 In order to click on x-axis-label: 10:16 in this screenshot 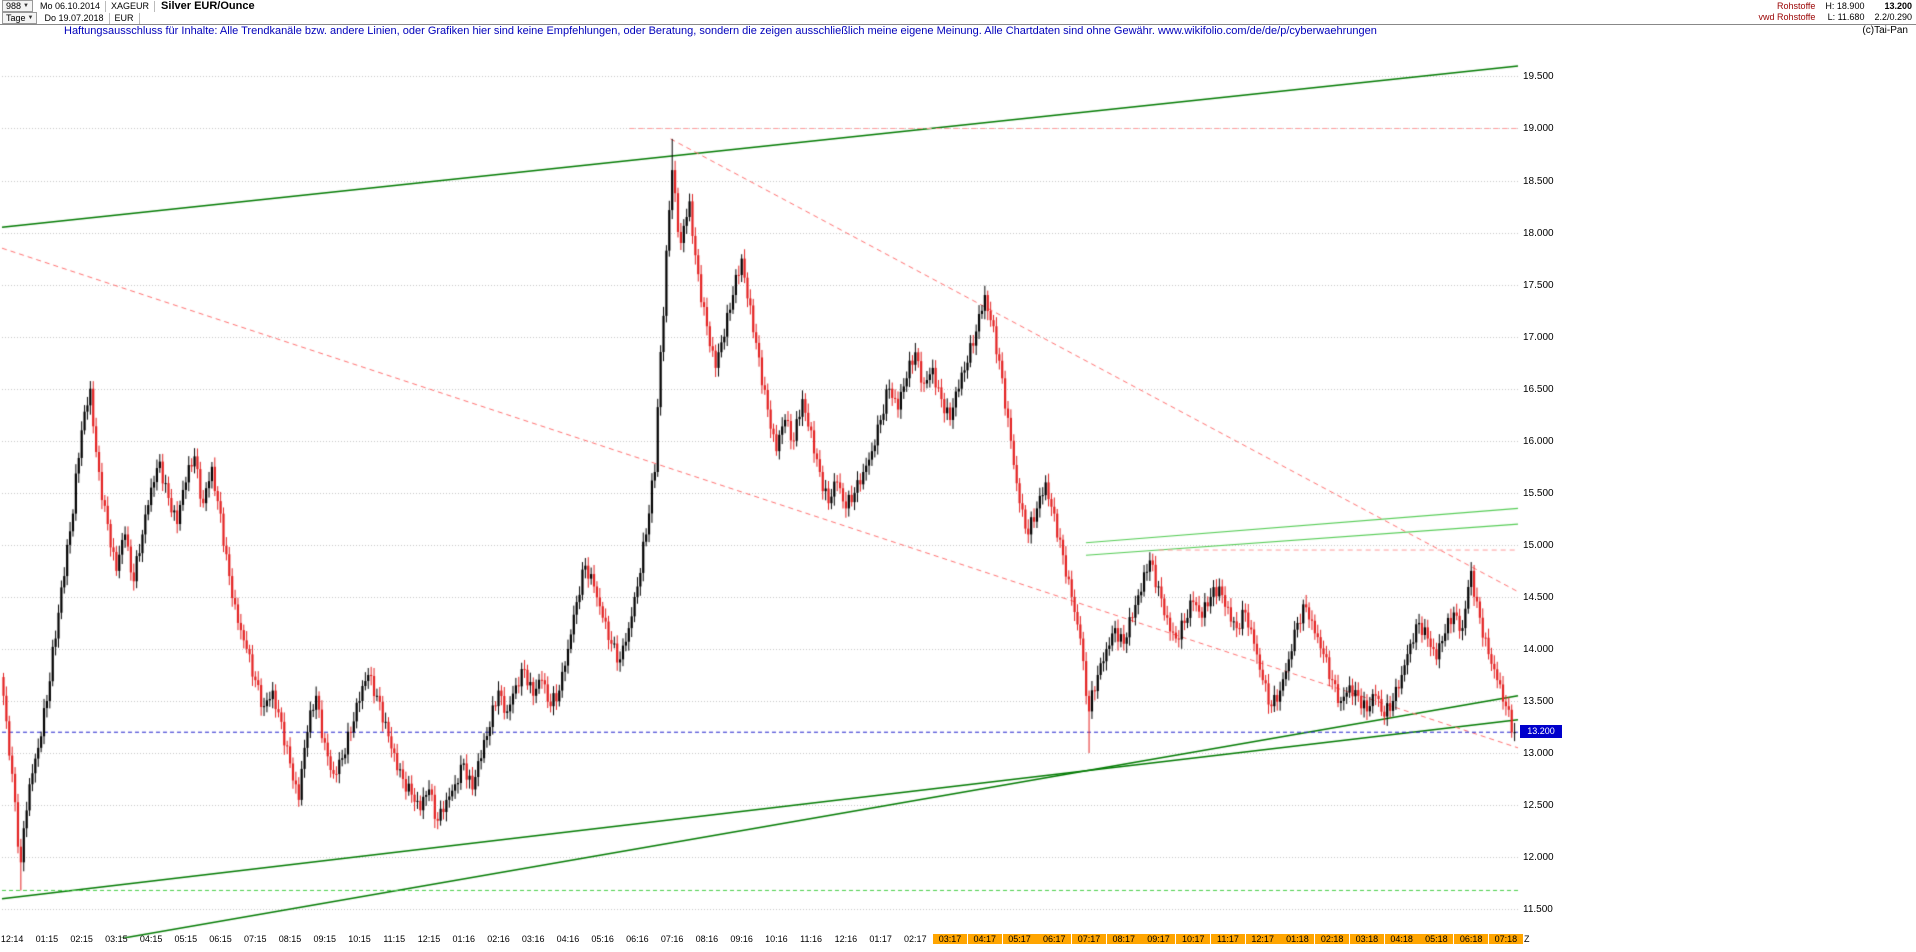, I will do `click(776, 939)`.